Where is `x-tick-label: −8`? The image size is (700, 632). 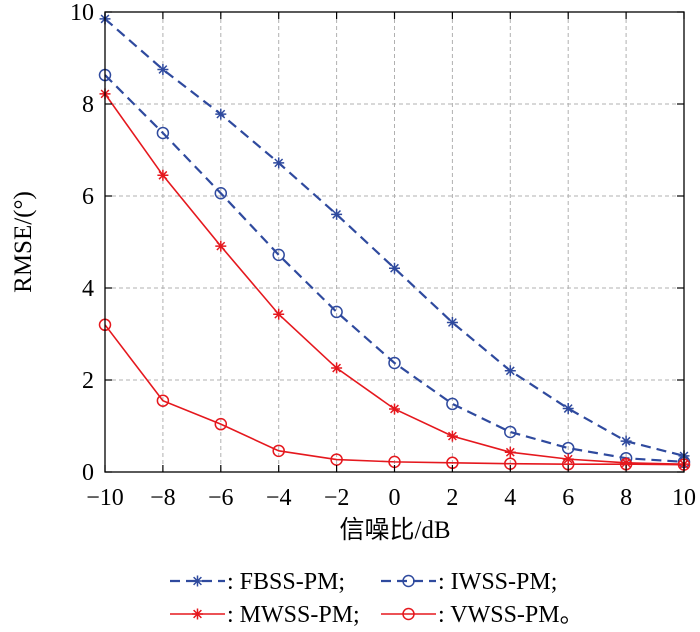
x-tick-label: −8 is located at coordinates (163, 498).